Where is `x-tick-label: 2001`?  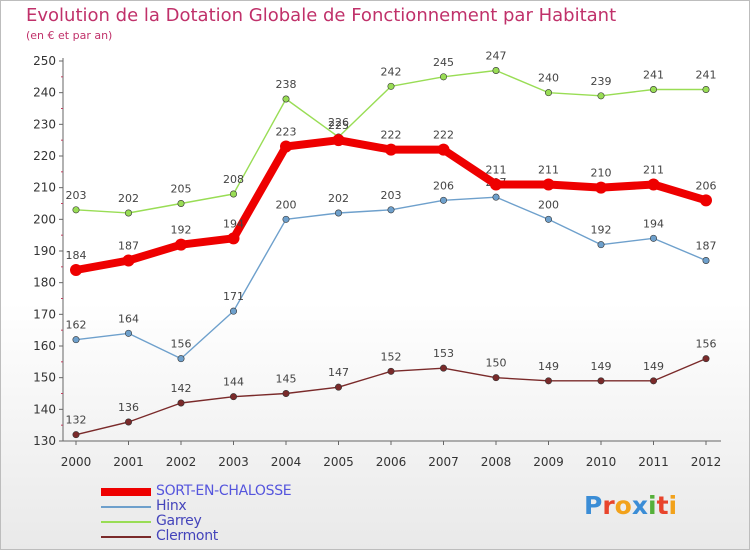 x-tick-label: 2001 is located at coordinates (128, 462).